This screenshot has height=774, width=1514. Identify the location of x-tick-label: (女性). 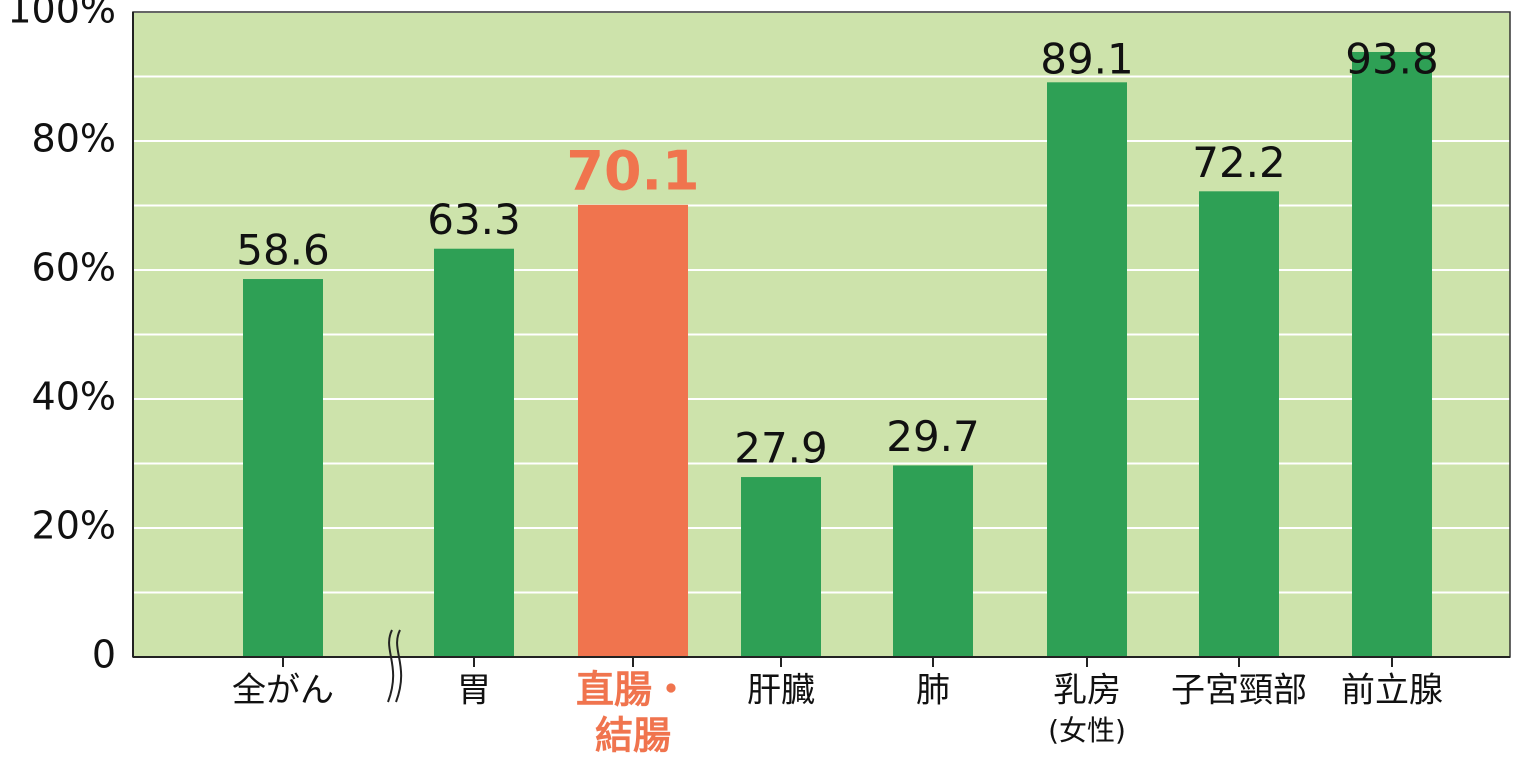
(1087, 730).